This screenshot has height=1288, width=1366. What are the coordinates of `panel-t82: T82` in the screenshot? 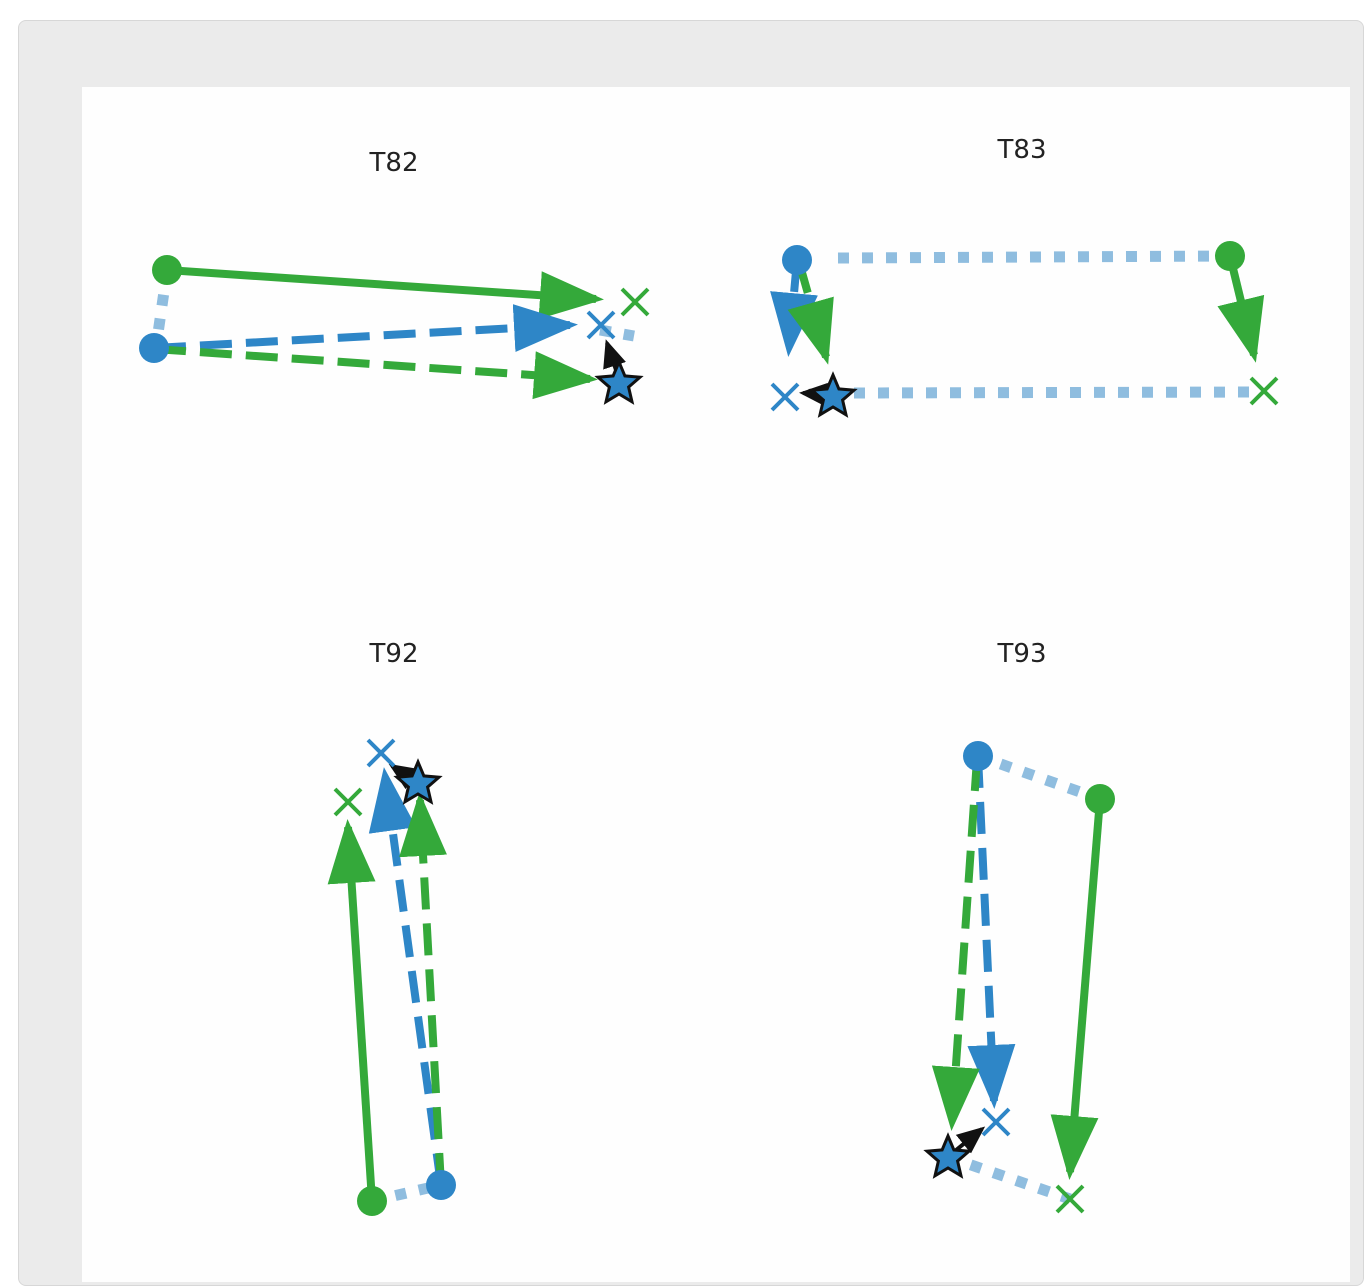 It's located at (394, 276).